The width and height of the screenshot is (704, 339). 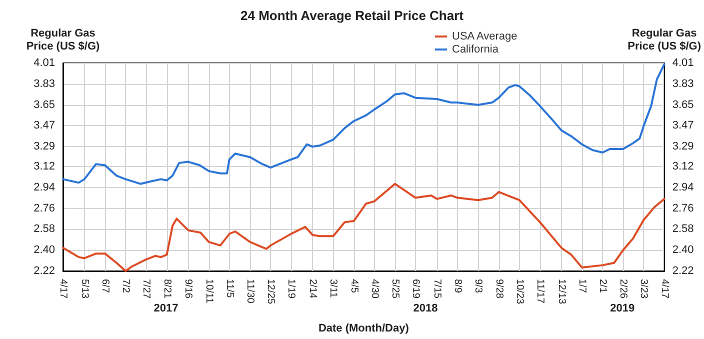 I want to click on y-tick-label: 3.29, so click(x=44, y=146).